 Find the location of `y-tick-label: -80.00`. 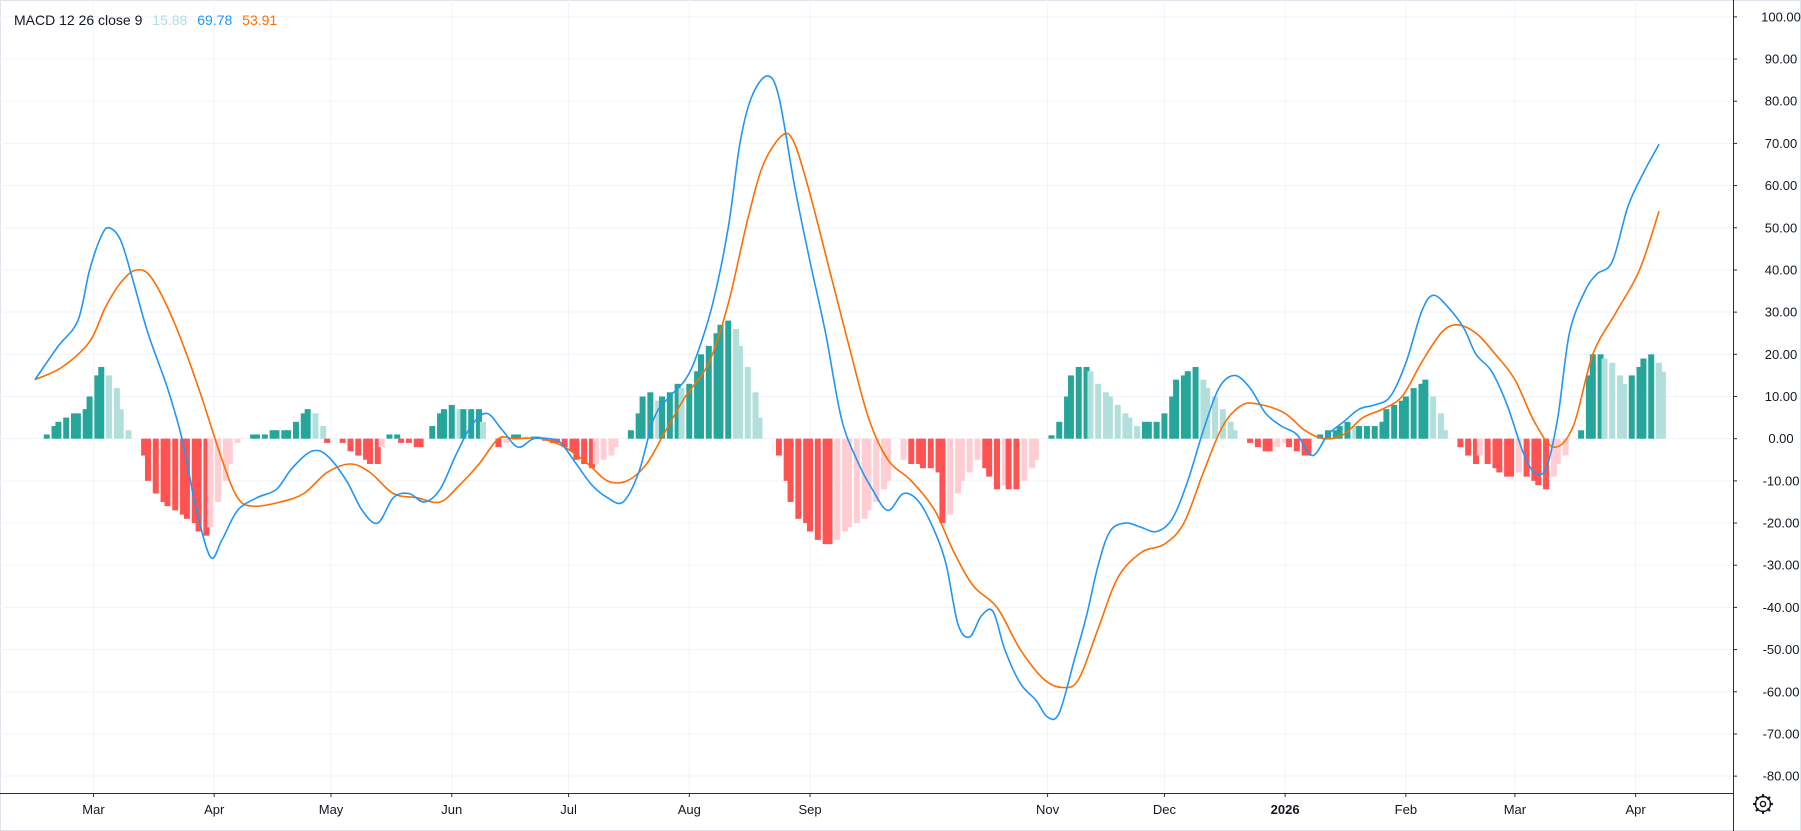

y-tick-label: -80.00 is located at coordinates (1781, 776).